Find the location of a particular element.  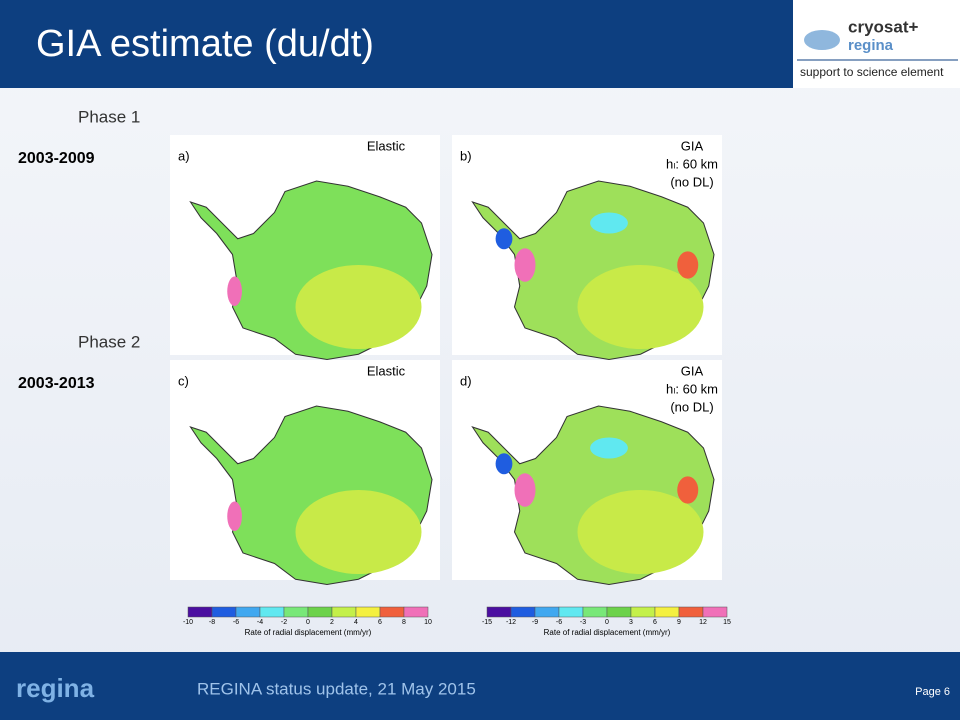

colorbar-tick: -3 is located at coordinates (583, 622).